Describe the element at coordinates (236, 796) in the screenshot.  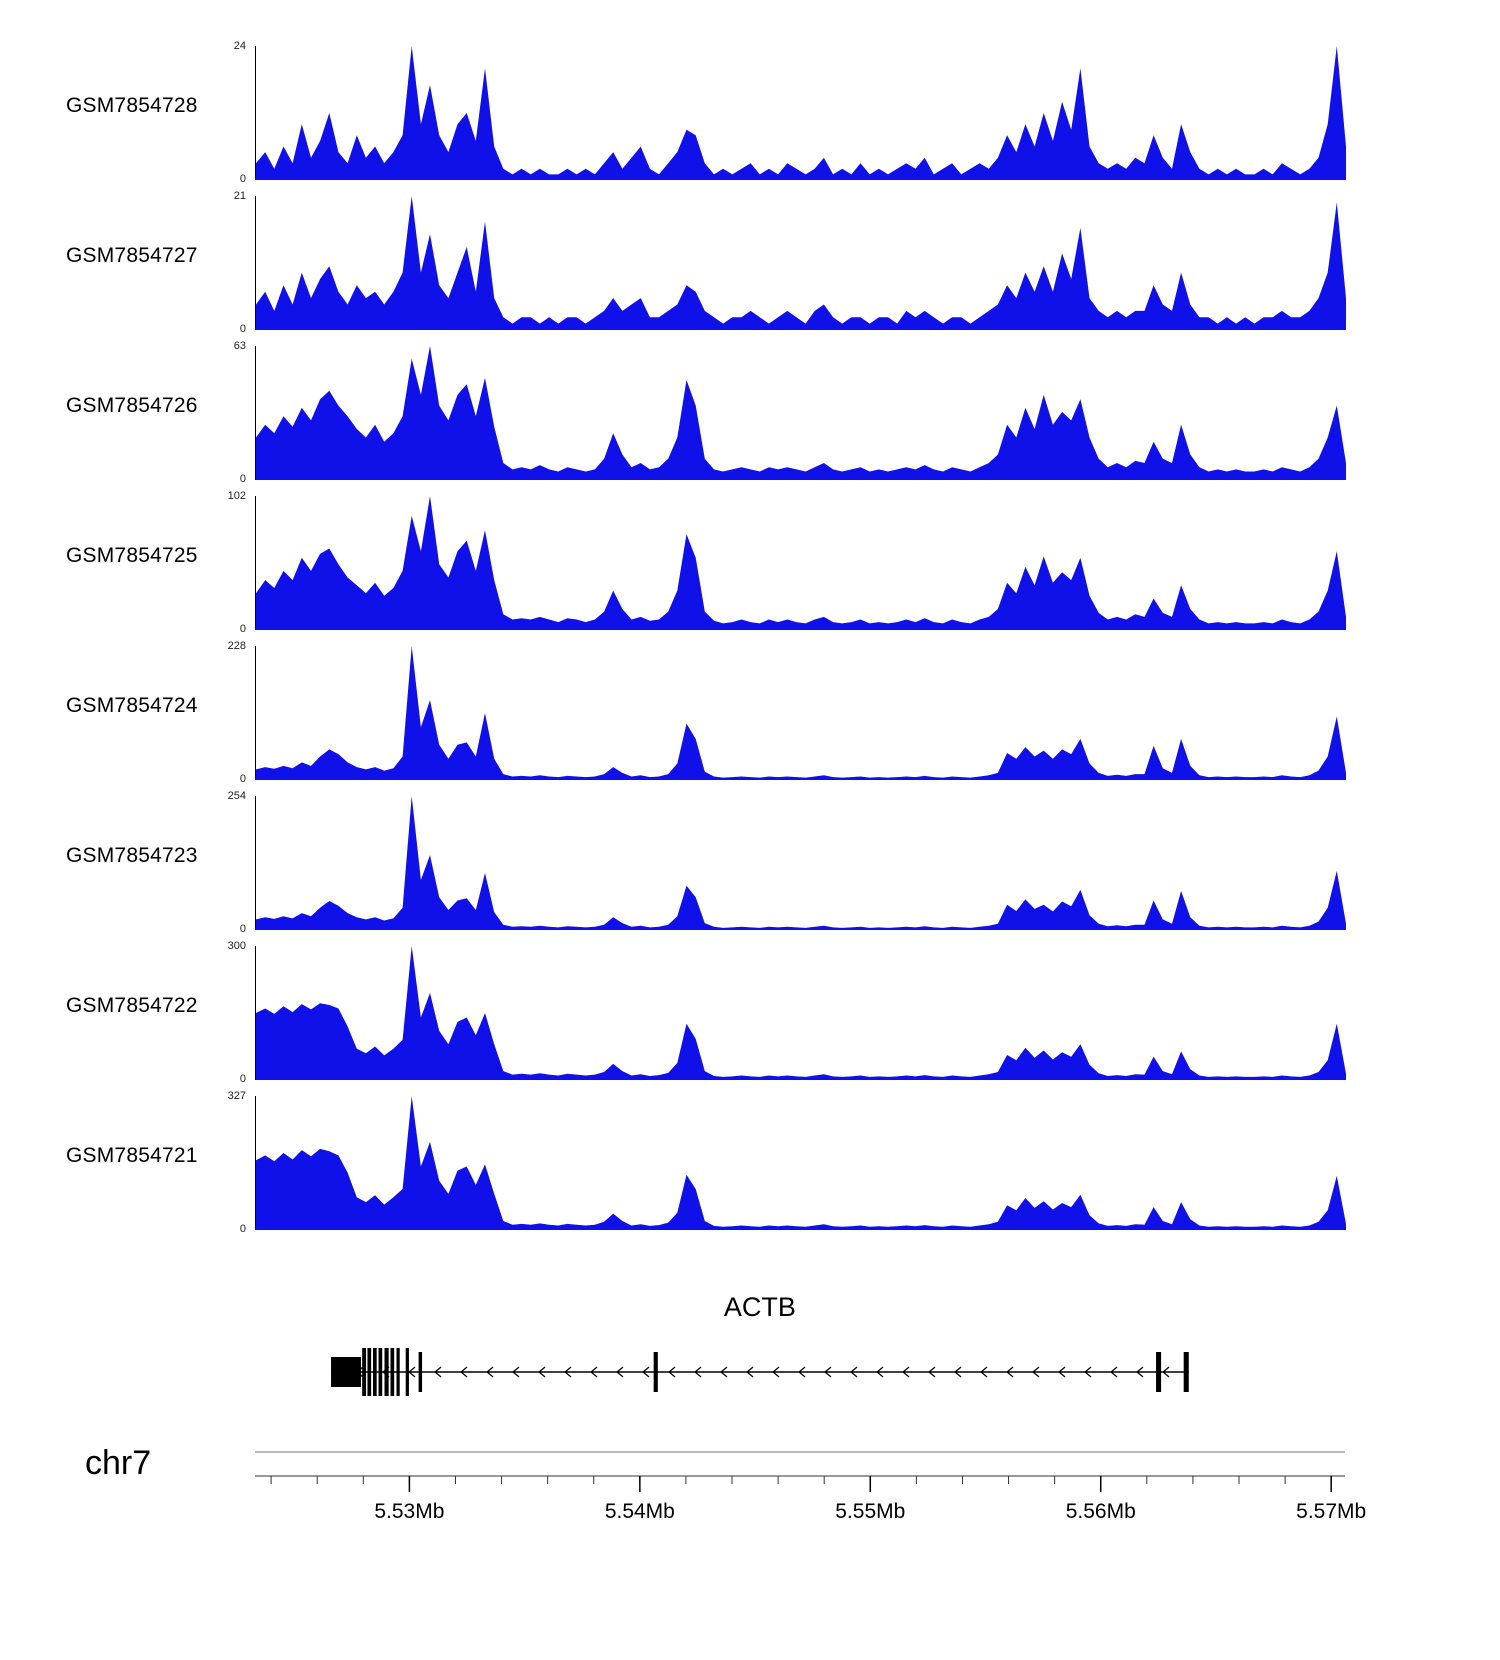
I see `track-ymax-label: 254` at that location.